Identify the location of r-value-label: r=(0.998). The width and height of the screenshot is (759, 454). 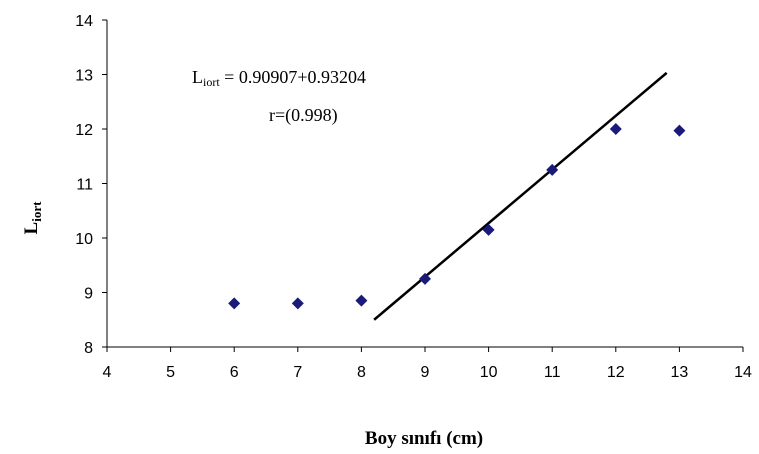
(303, 115).